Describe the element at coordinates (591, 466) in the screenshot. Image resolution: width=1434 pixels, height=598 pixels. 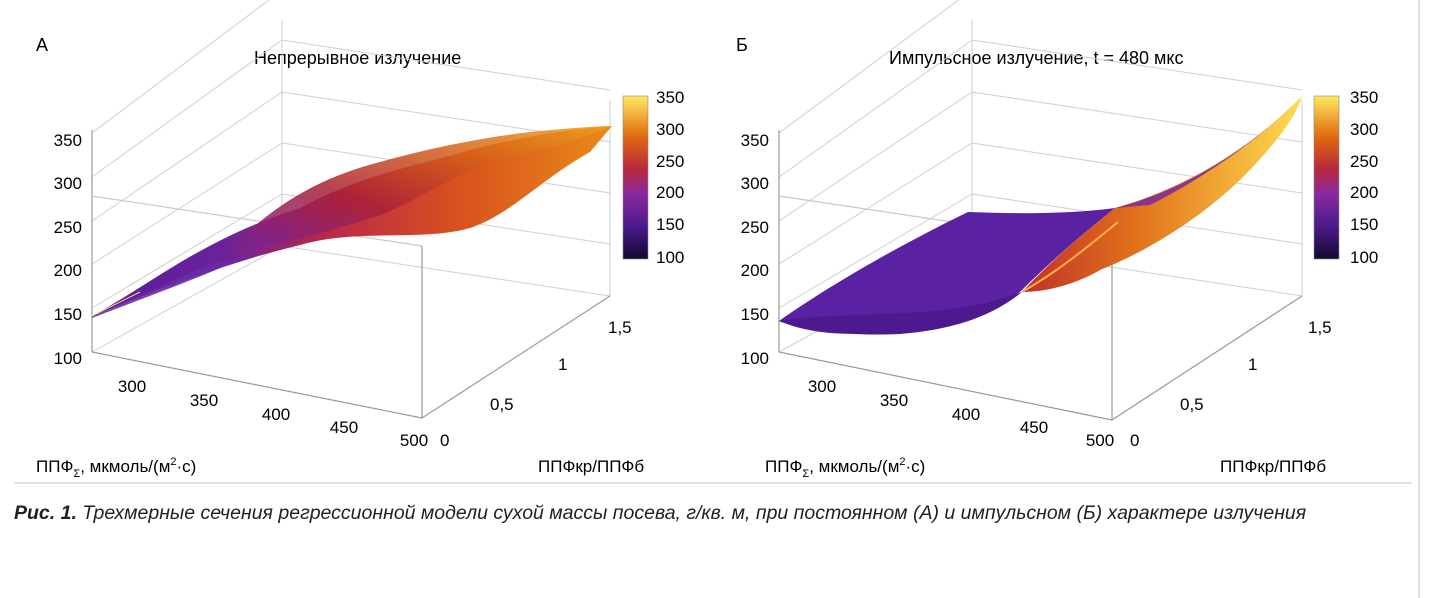
I see `a-ylabel-label: ППФкр/ППФб` at that location.